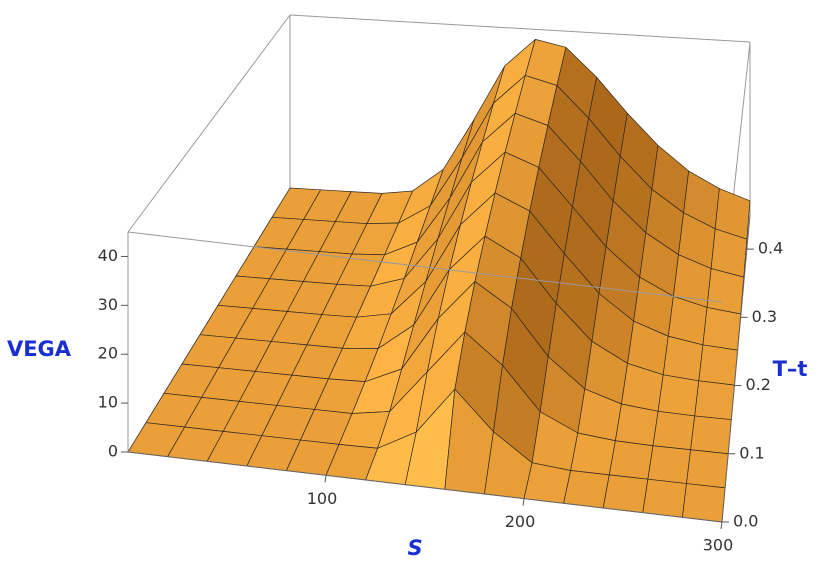  I want to click on z-tick-label: 20, so click(108, 353).